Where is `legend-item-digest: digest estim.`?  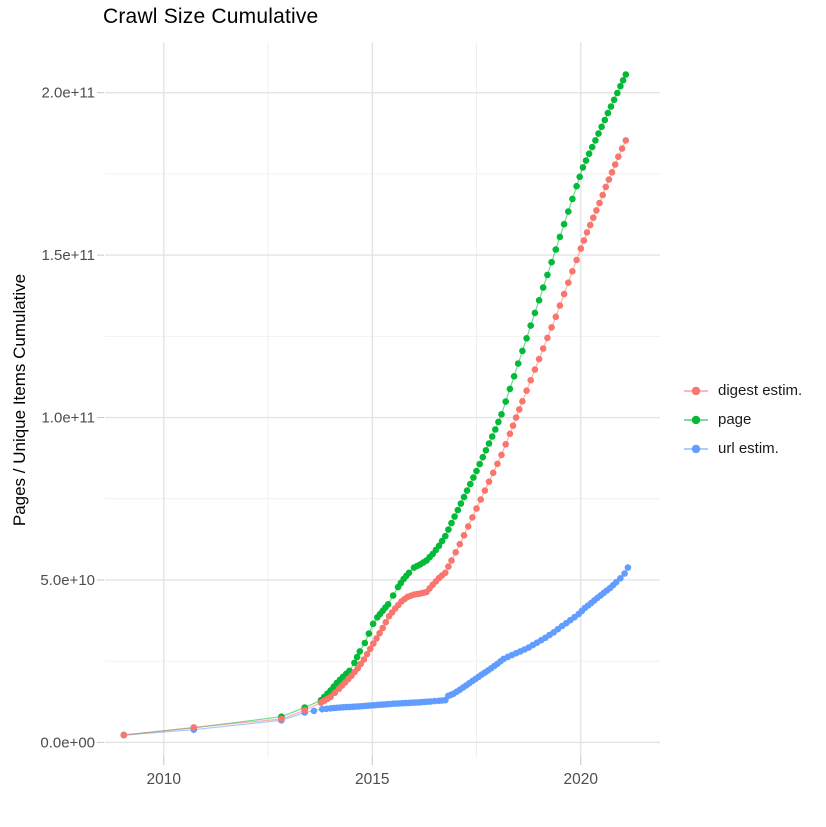
legend-item-digest: digest estim. is located at coordinates (742, 390).